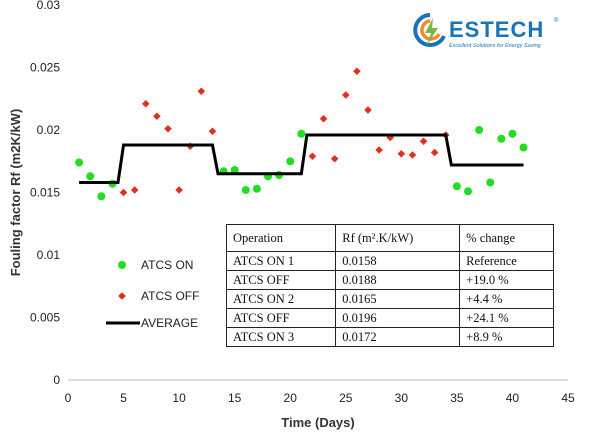  What do you see at coordinates (402, 398) in the screenshot?
I see `x-tick-label: 30` at bounding box center [402, 398].